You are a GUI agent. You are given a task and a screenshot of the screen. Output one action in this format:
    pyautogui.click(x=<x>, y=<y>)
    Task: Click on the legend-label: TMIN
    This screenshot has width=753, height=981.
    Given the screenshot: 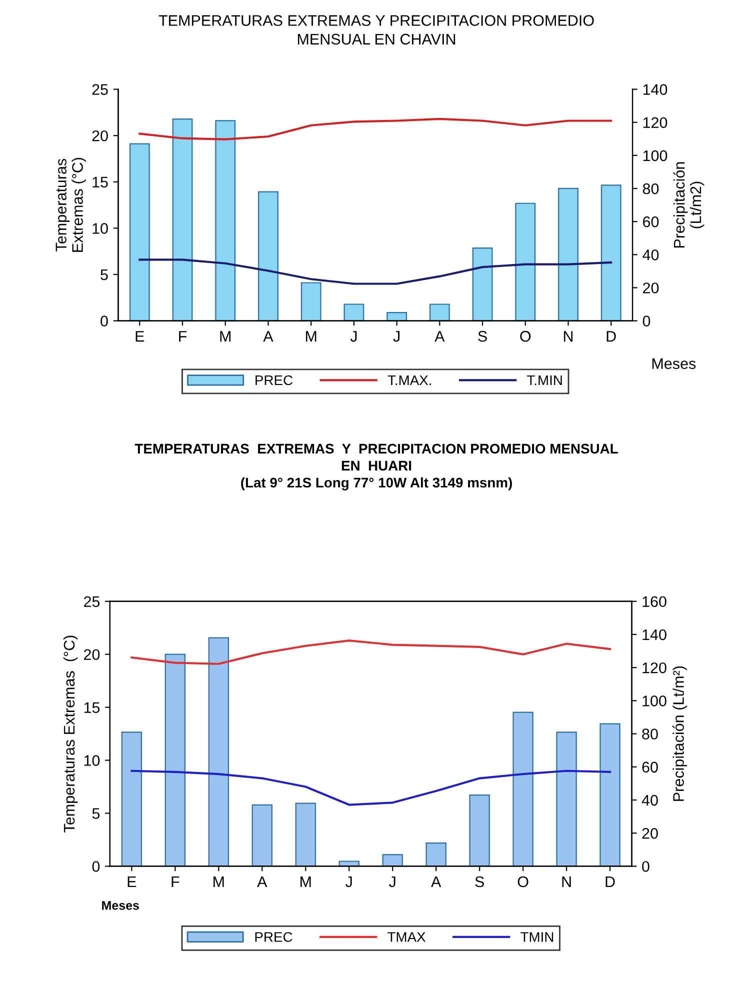 What is the action you would take?
    pyautogui.click(x=537, y=937)
    